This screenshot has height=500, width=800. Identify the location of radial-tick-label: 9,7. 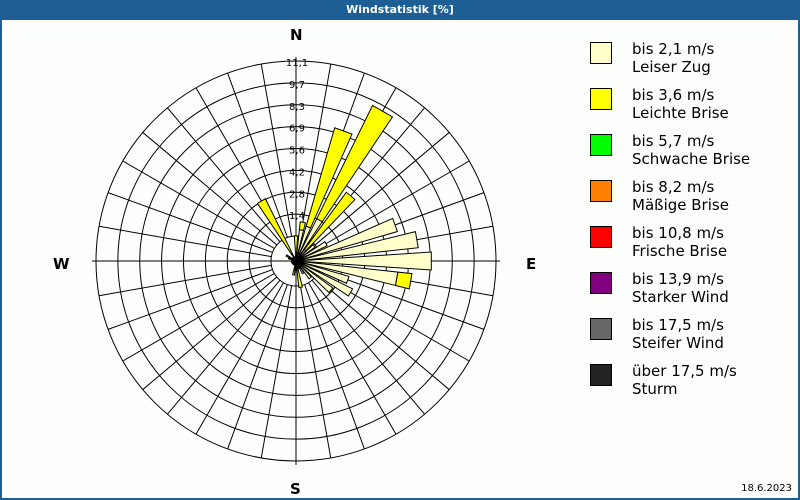
(297, 85).